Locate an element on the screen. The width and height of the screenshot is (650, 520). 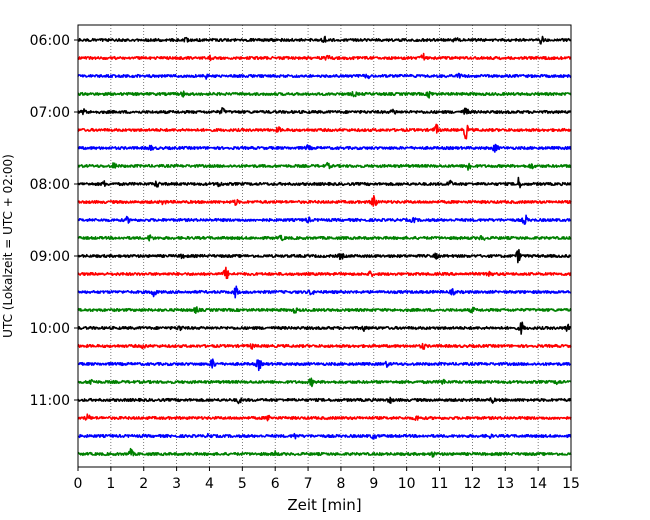
x-tick-label: 9 is located at coordinates (373, 484).